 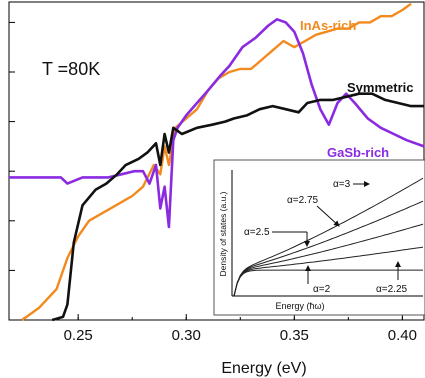 I want to click on inset-label-alpha-2-5: α=2.5, so click(x=257, y=232).